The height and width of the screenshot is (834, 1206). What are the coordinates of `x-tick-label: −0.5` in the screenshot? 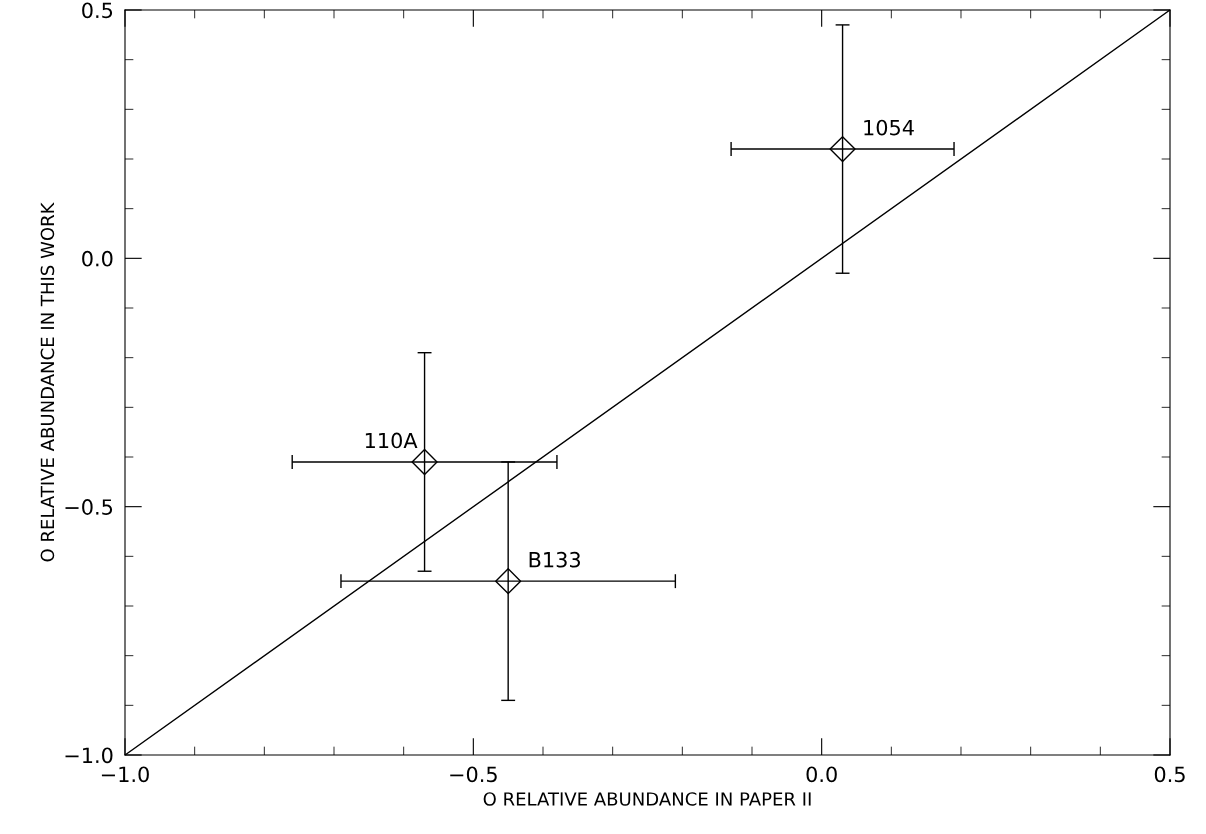 It's located at (473, 774).